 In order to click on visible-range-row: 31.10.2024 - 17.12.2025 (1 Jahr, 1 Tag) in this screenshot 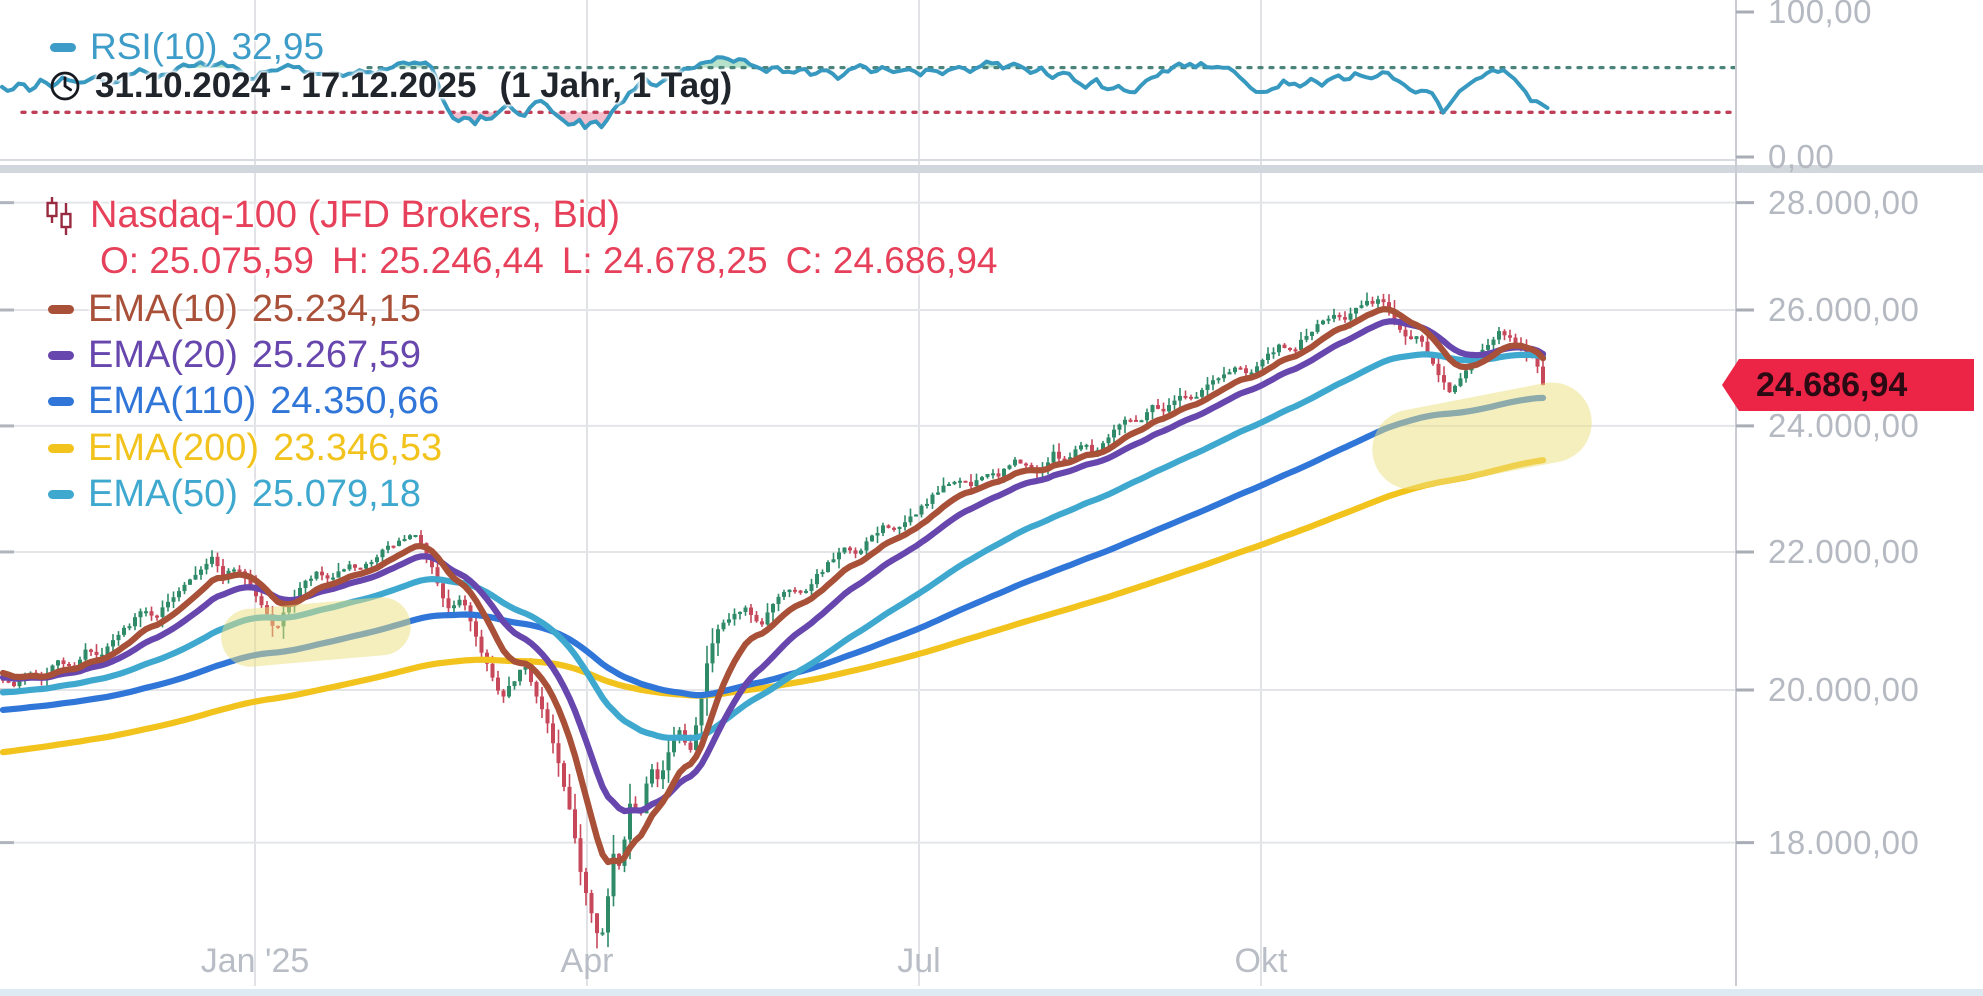, I will do `click(390, 86)`.